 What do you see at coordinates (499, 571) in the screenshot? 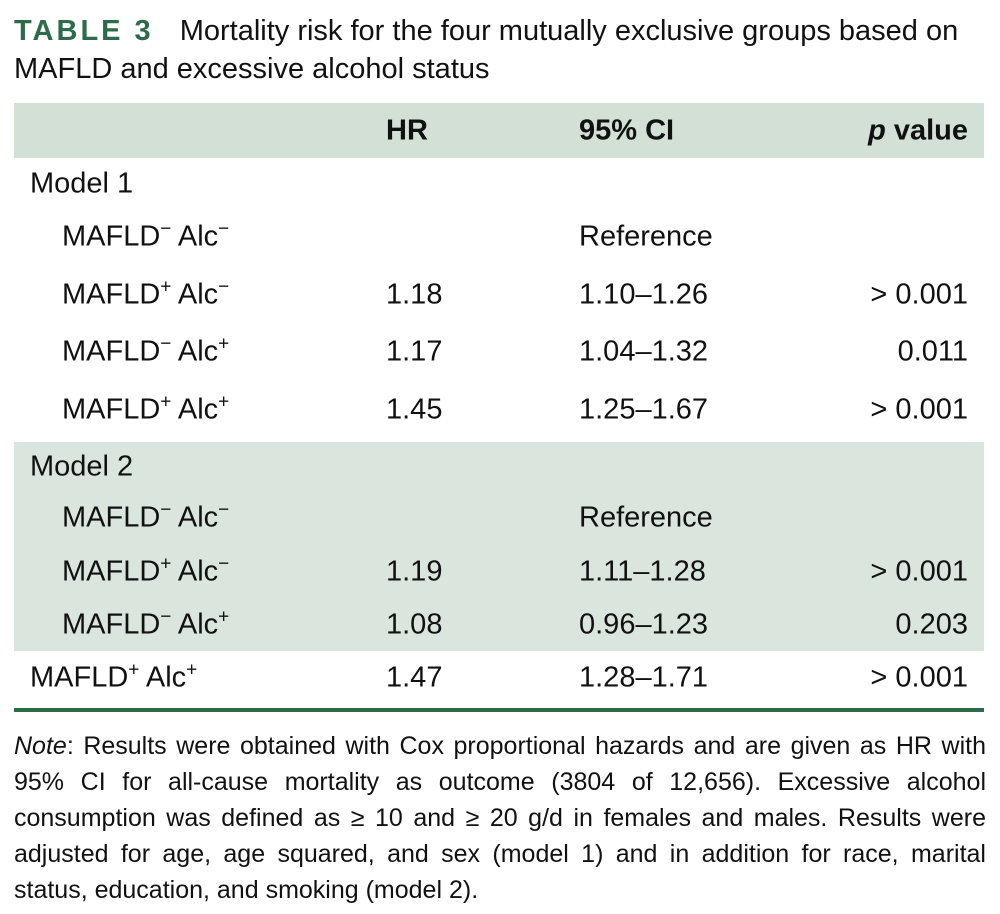
I see `table-row: MAFLD+ Alc− 1.19 1.11–1.28 > 0.001` at bounding box center [499, 571].